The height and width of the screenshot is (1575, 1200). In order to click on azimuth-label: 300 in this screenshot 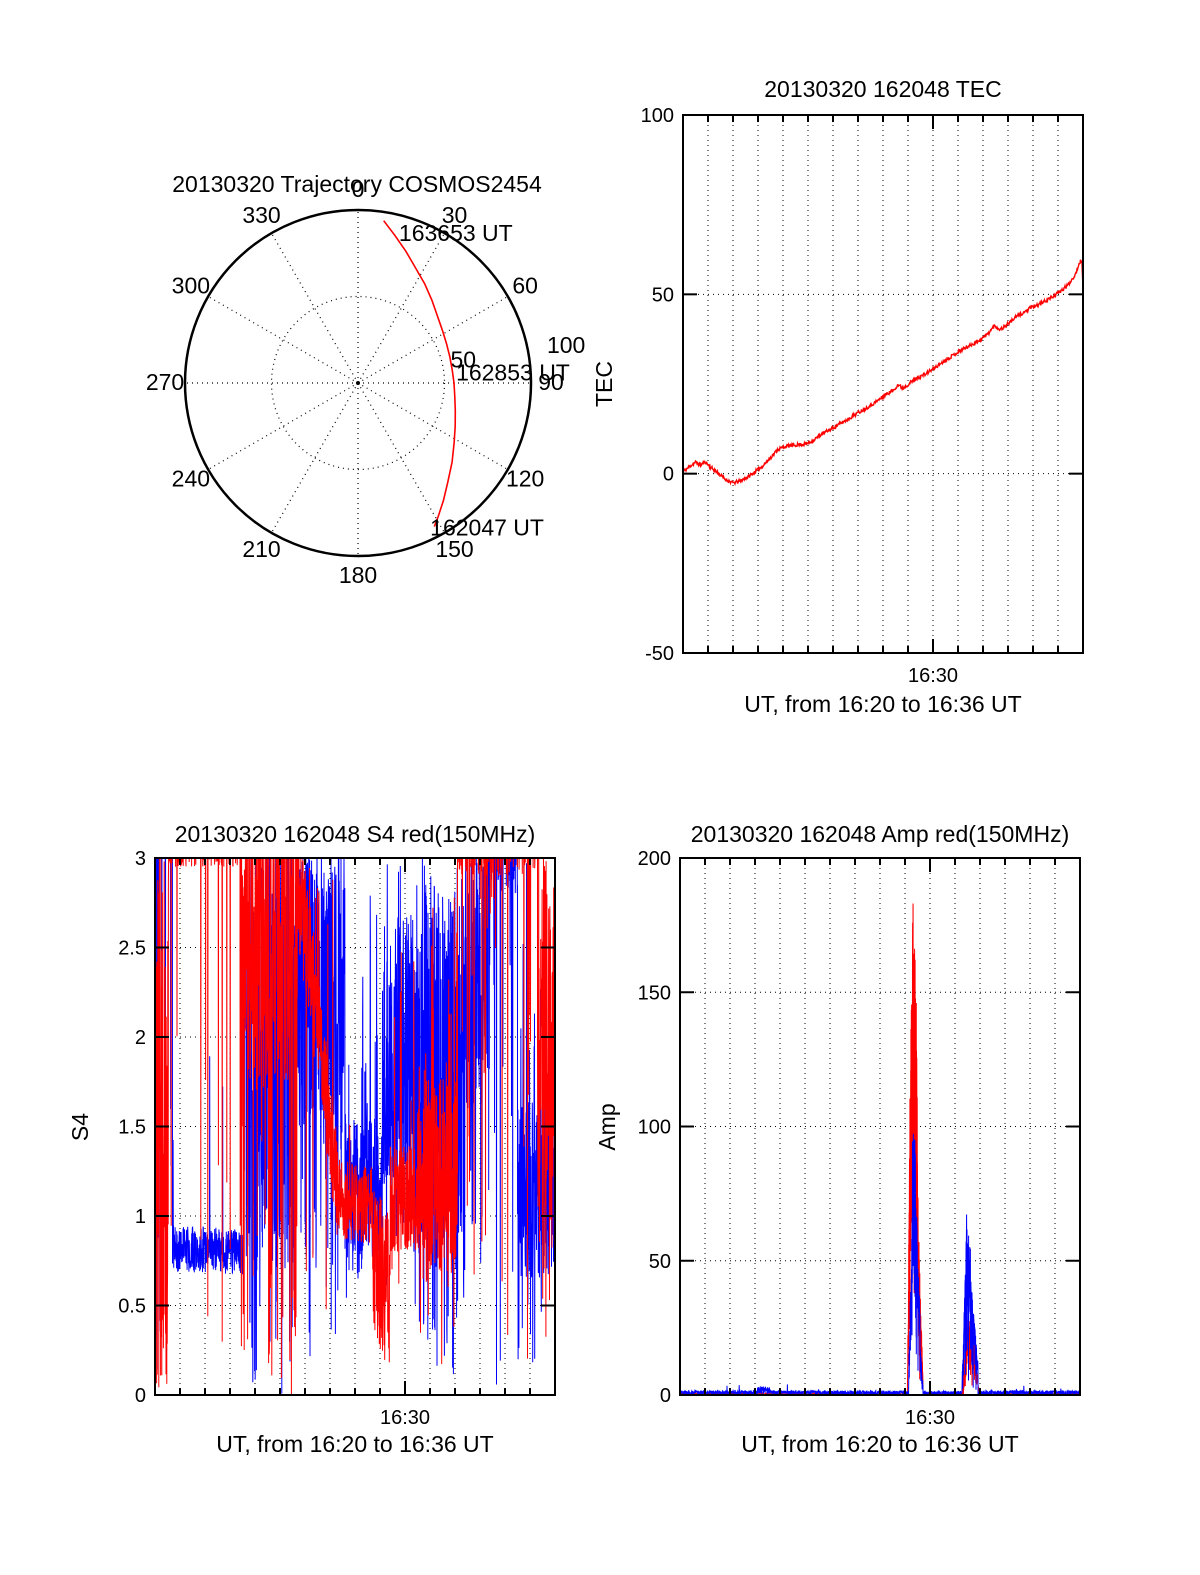, I will do `click(191, 286)`.